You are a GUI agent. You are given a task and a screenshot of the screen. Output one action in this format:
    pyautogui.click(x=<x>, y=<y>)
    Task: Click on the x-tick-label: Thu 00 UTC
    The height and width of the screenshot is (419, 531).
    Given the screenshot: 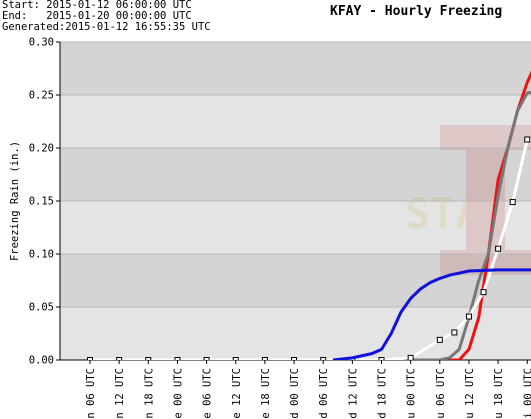 What is the action you would take?
    pyautogui.click(x=412, y=393)
    